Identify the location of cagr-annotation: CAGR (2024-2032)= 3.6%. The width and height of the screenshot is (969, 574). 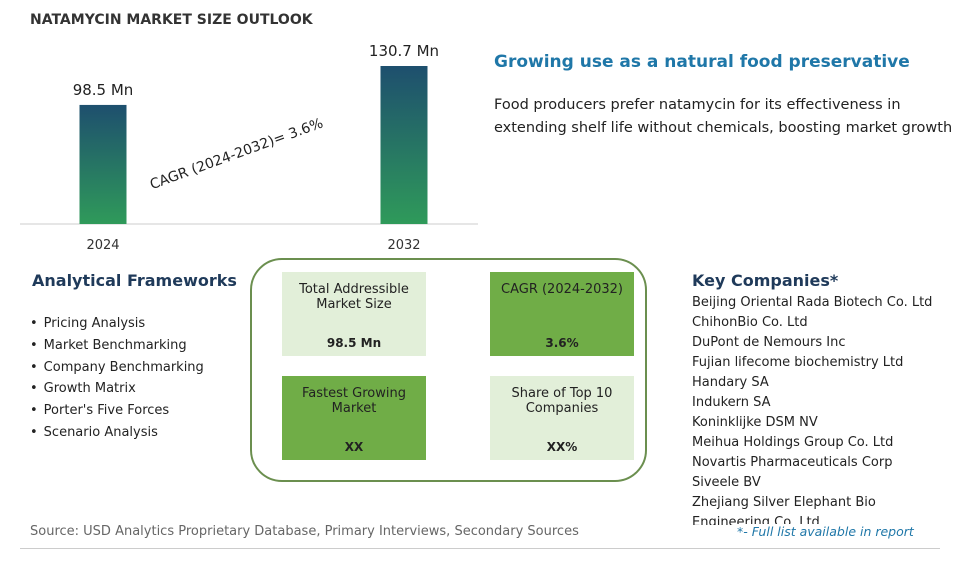
(237, 154).